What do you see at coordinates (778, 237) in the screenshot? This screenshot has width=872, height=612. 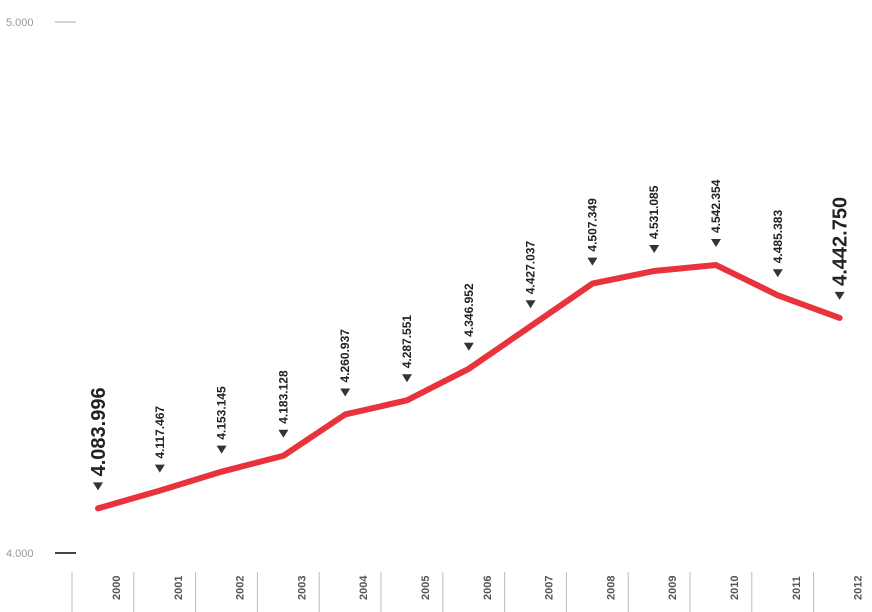 I see `value-label: 4.485.383` at bounding box center [778, 237].